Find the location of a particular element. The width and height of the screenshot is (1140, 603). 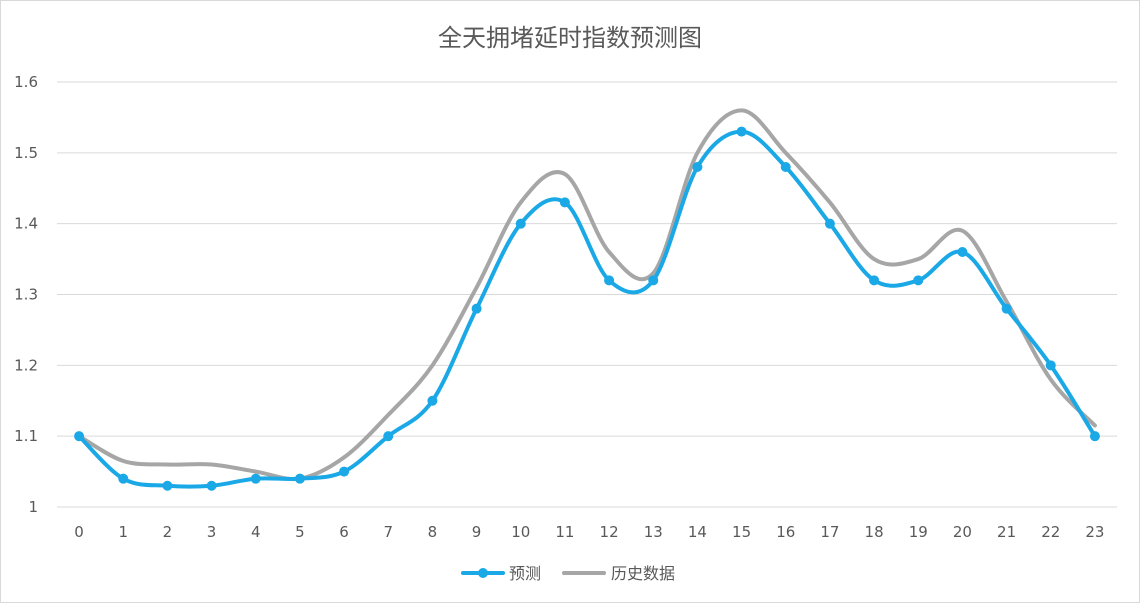

x-tick-label: 5 is located at coordinates (300, 532).